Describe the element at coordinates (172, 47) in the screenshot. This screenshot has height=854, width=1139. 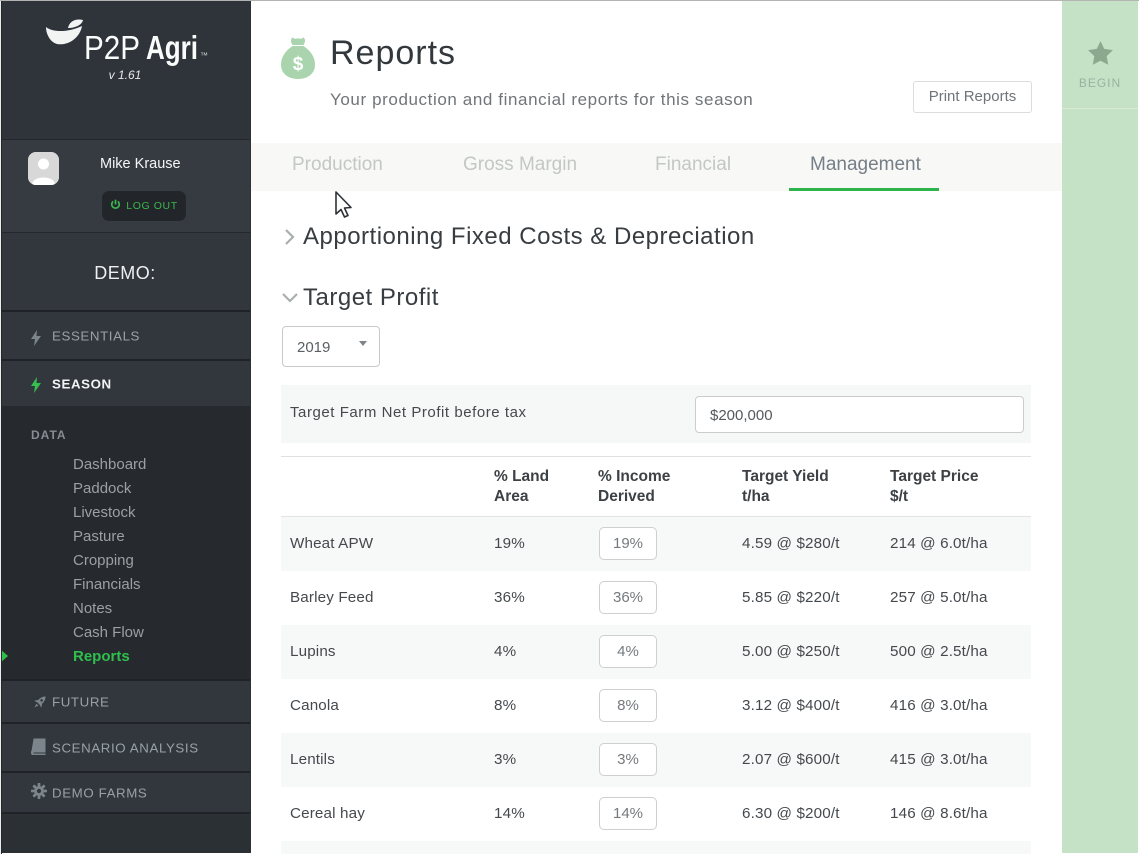
I see `svg-text: Agri` at that location.